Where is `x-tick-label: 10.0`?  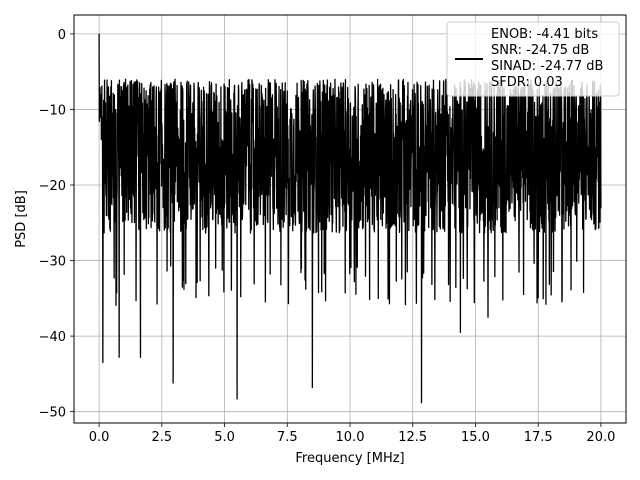
x-tick-label: 10.0 is located at coordinates (350, 437).